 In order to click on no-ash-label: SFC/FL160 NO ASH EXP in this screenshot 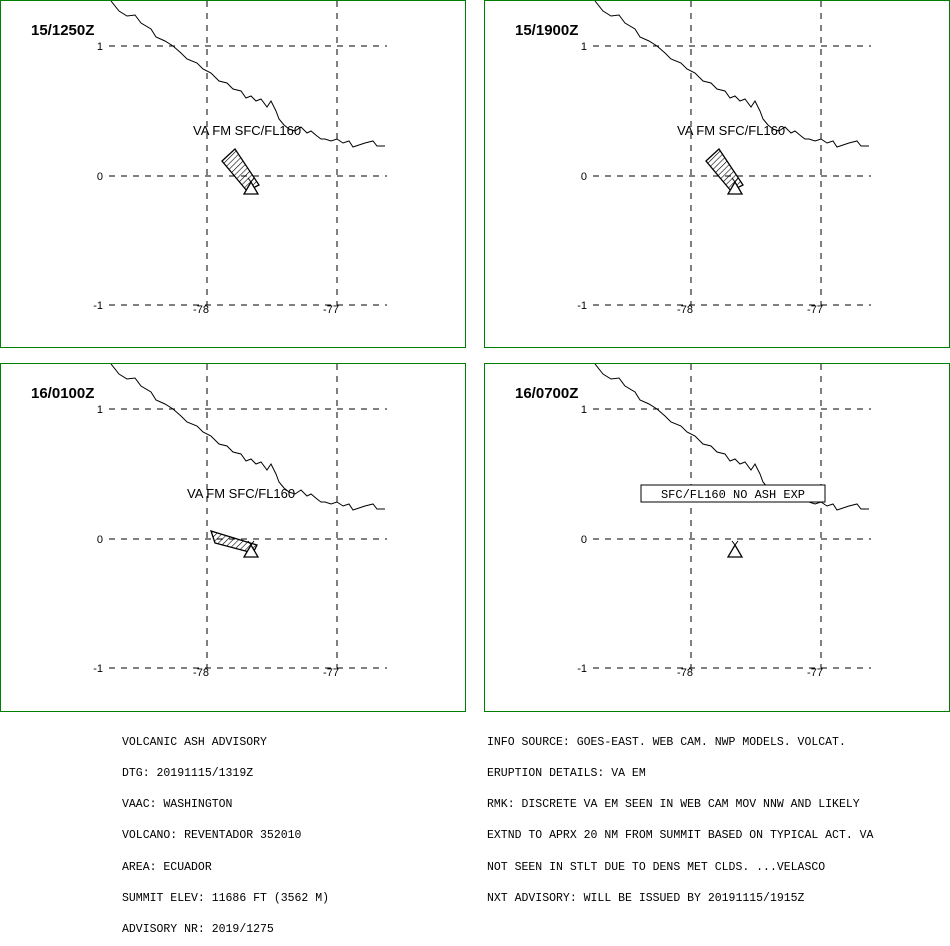, I will do `click(733, 495)`.